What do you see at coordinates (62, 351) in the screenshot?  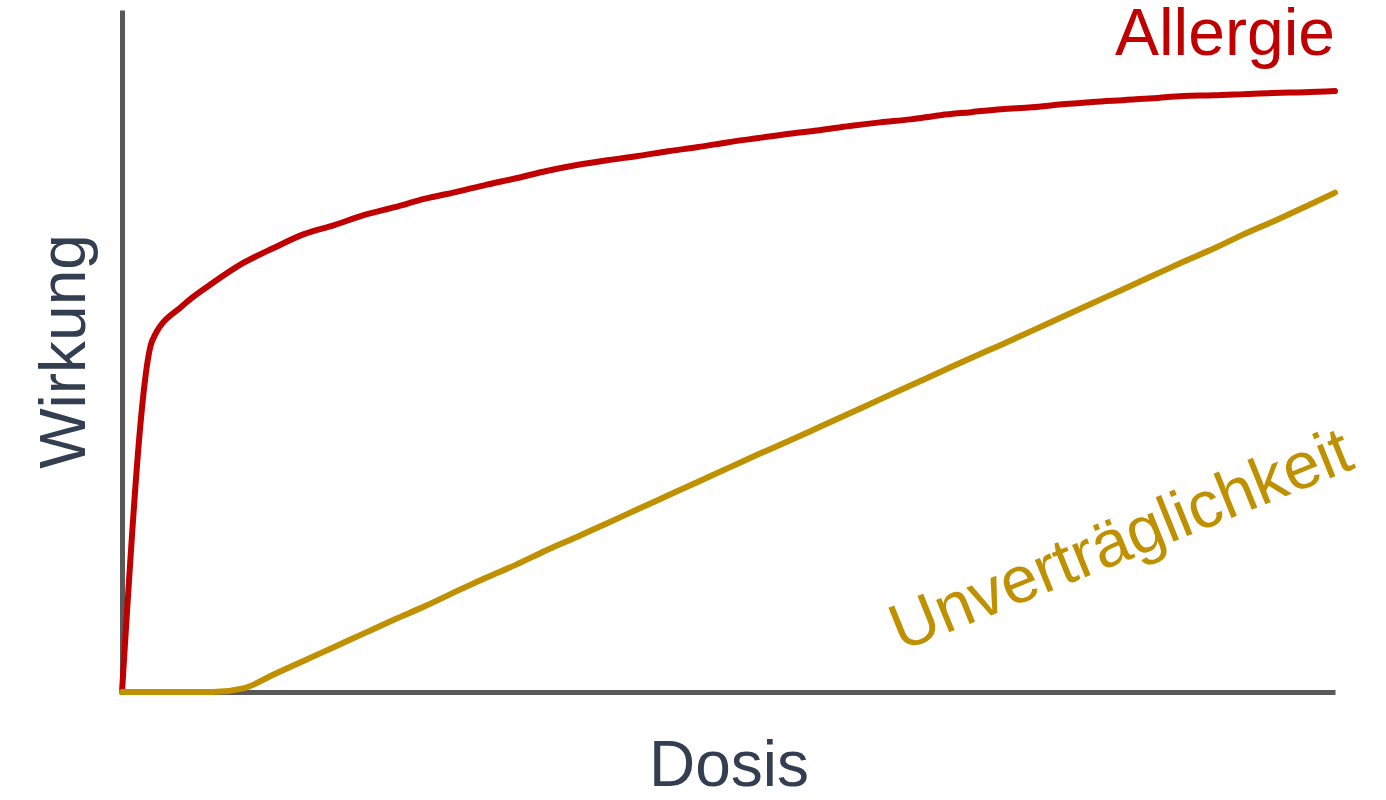 I see `y-axis-title: Wirkung` at bounding box center [62, 351].